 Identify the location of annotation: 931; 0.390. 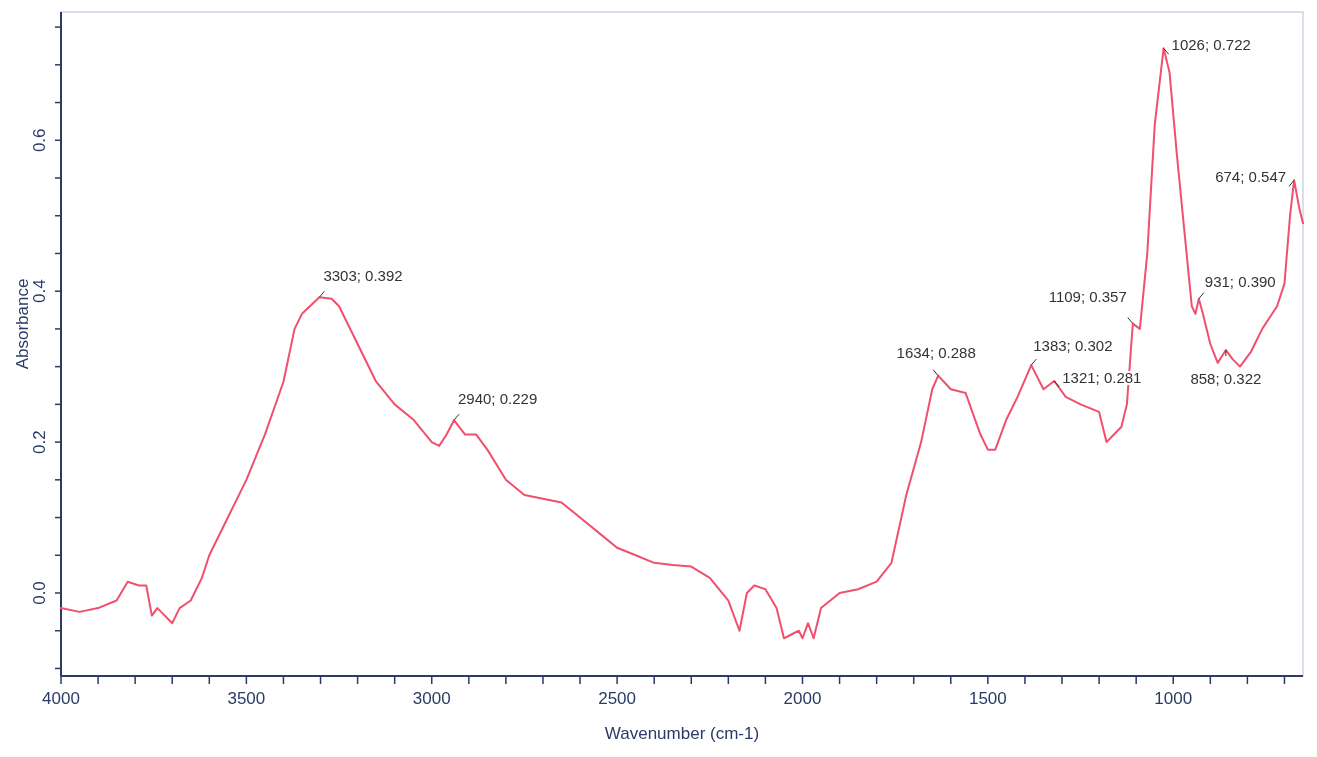
(1240, 281).